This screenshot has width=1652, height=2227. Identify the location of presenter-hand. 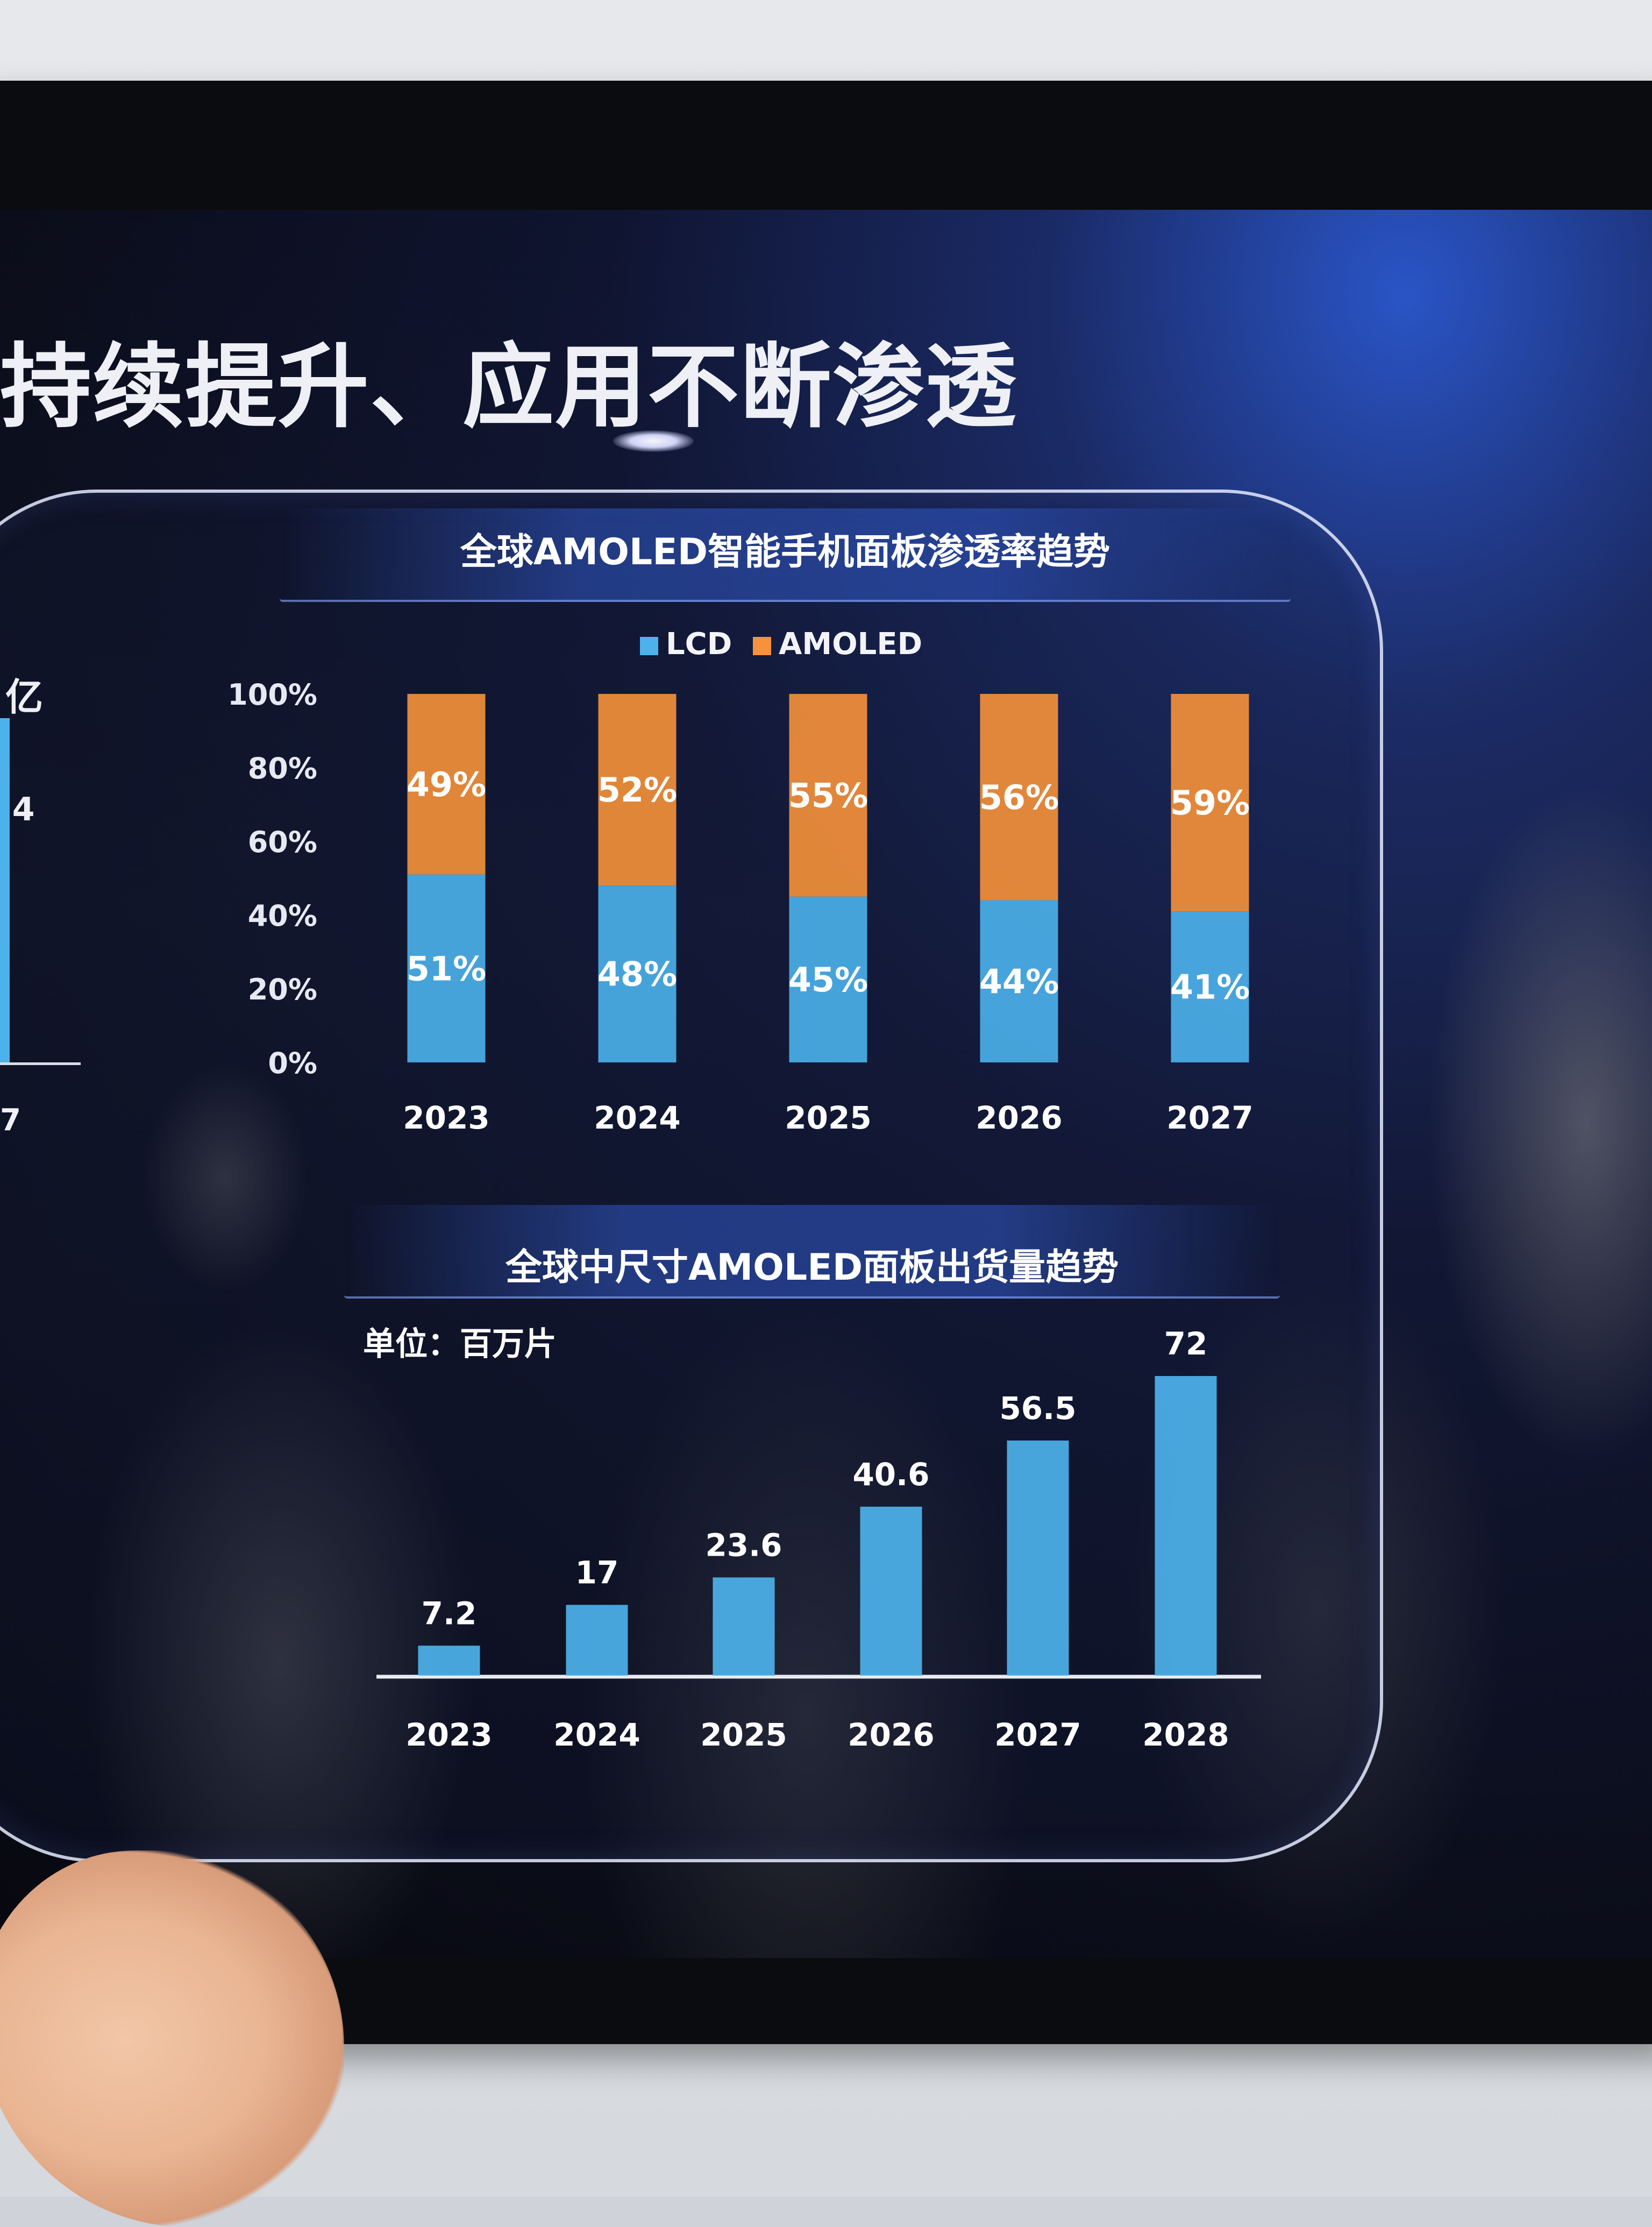
(172, 2038).